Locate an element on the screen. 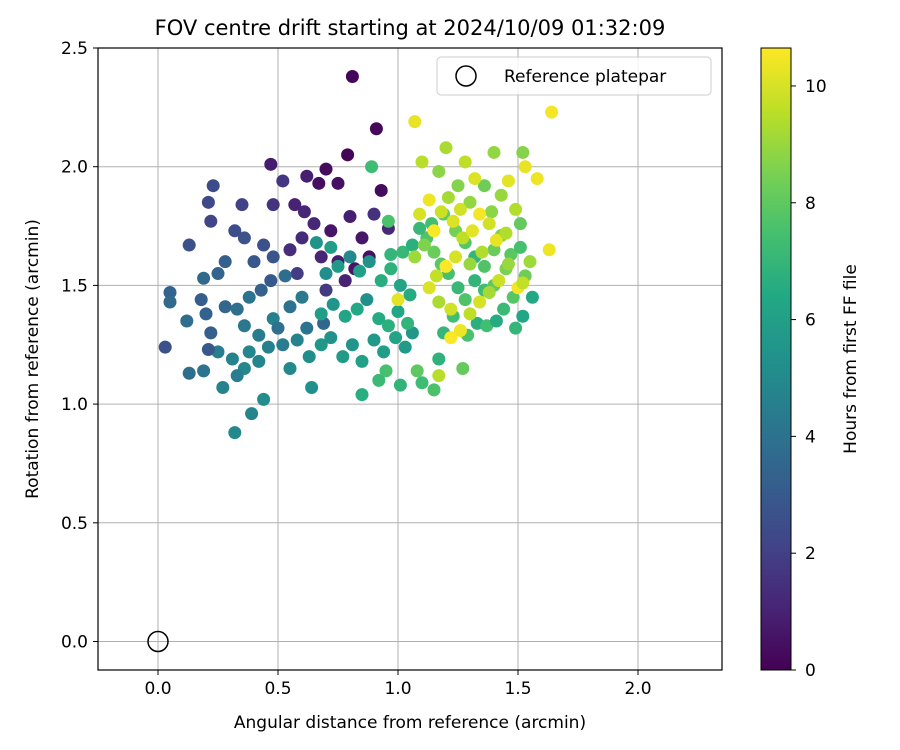 Image resolution: width=900 pixels, height=750 pixels. reference-marker-layer is located at coordinates (158, 641).